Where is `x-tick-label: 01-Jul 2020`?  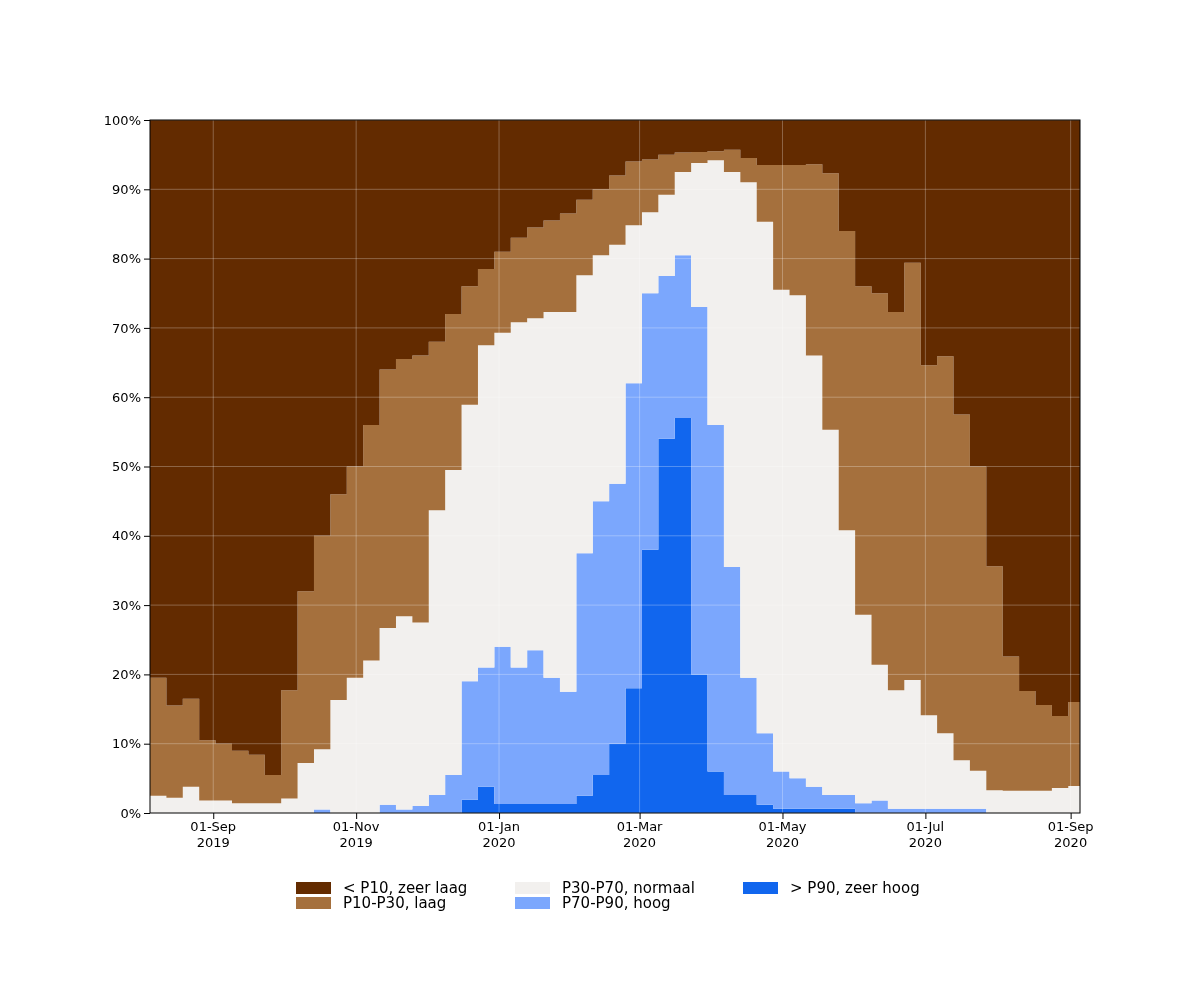 x-tick-label: 01-Jul 2020 is located at coordinates (925, 834).